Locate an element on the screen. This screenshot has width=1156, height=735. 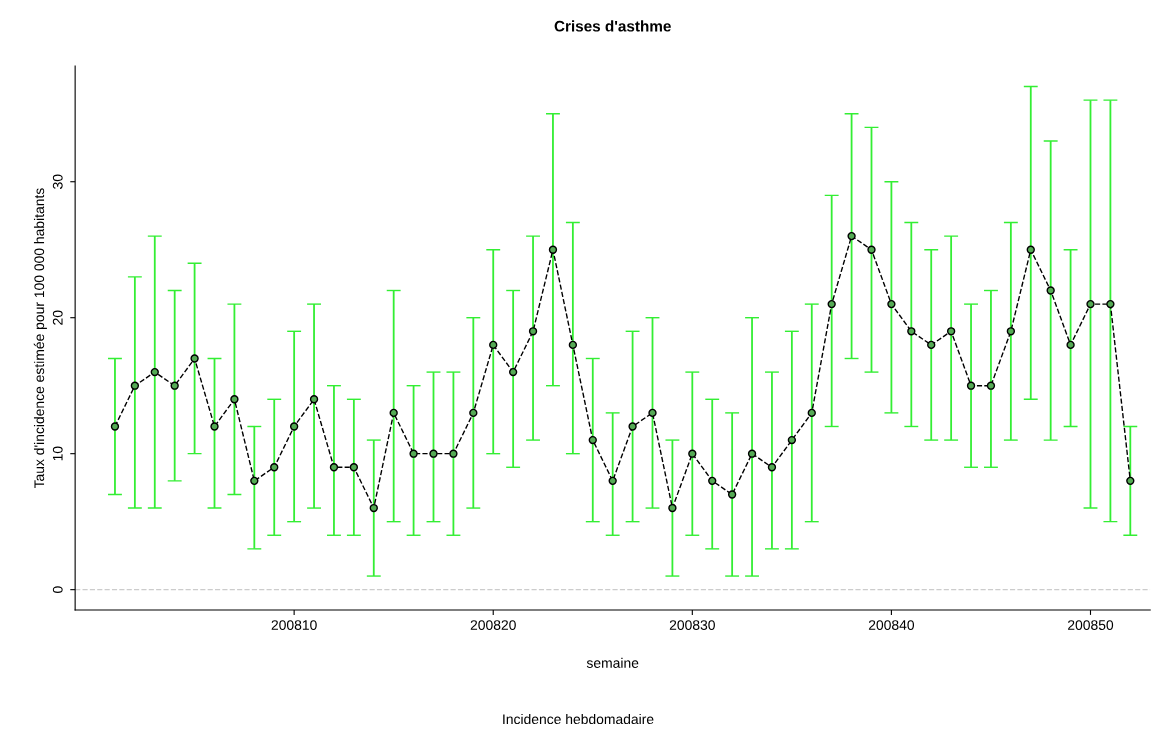
y-tick-label: 30 is located at coordinates (57, 181).